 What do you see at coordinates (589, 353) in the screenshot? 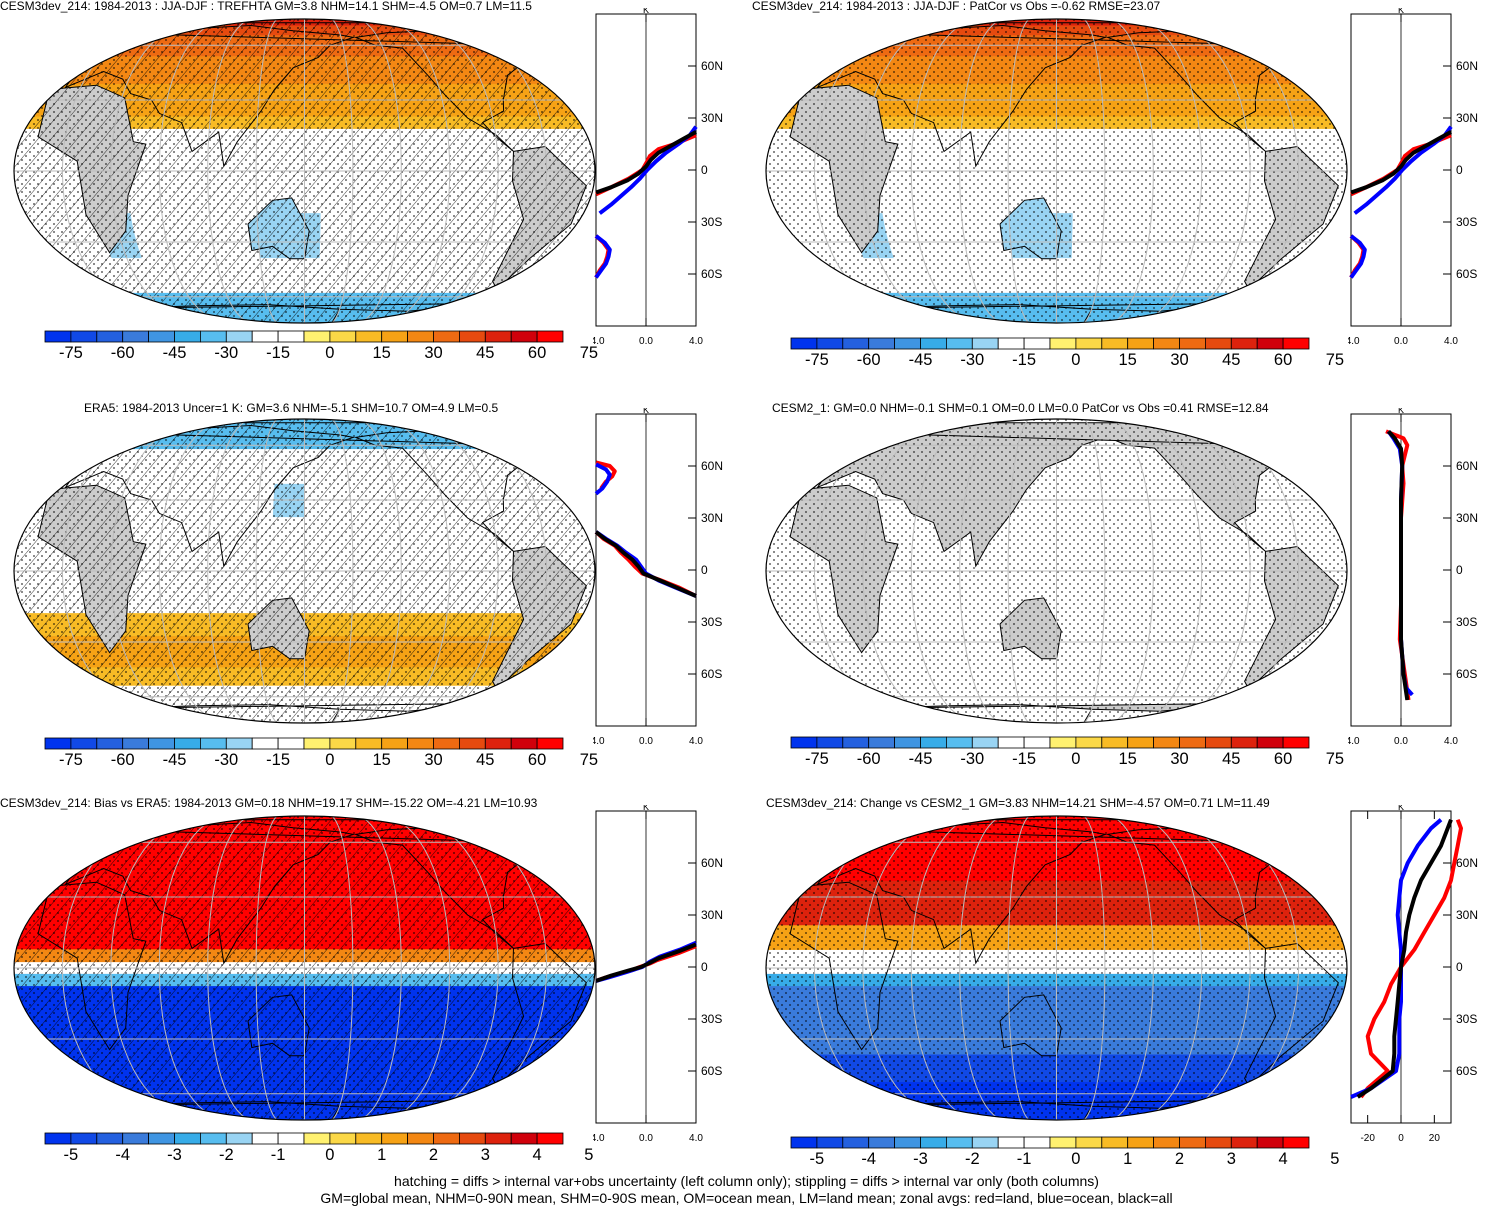
I see `colorbar-label: 75` at bounding box center [589, 353].